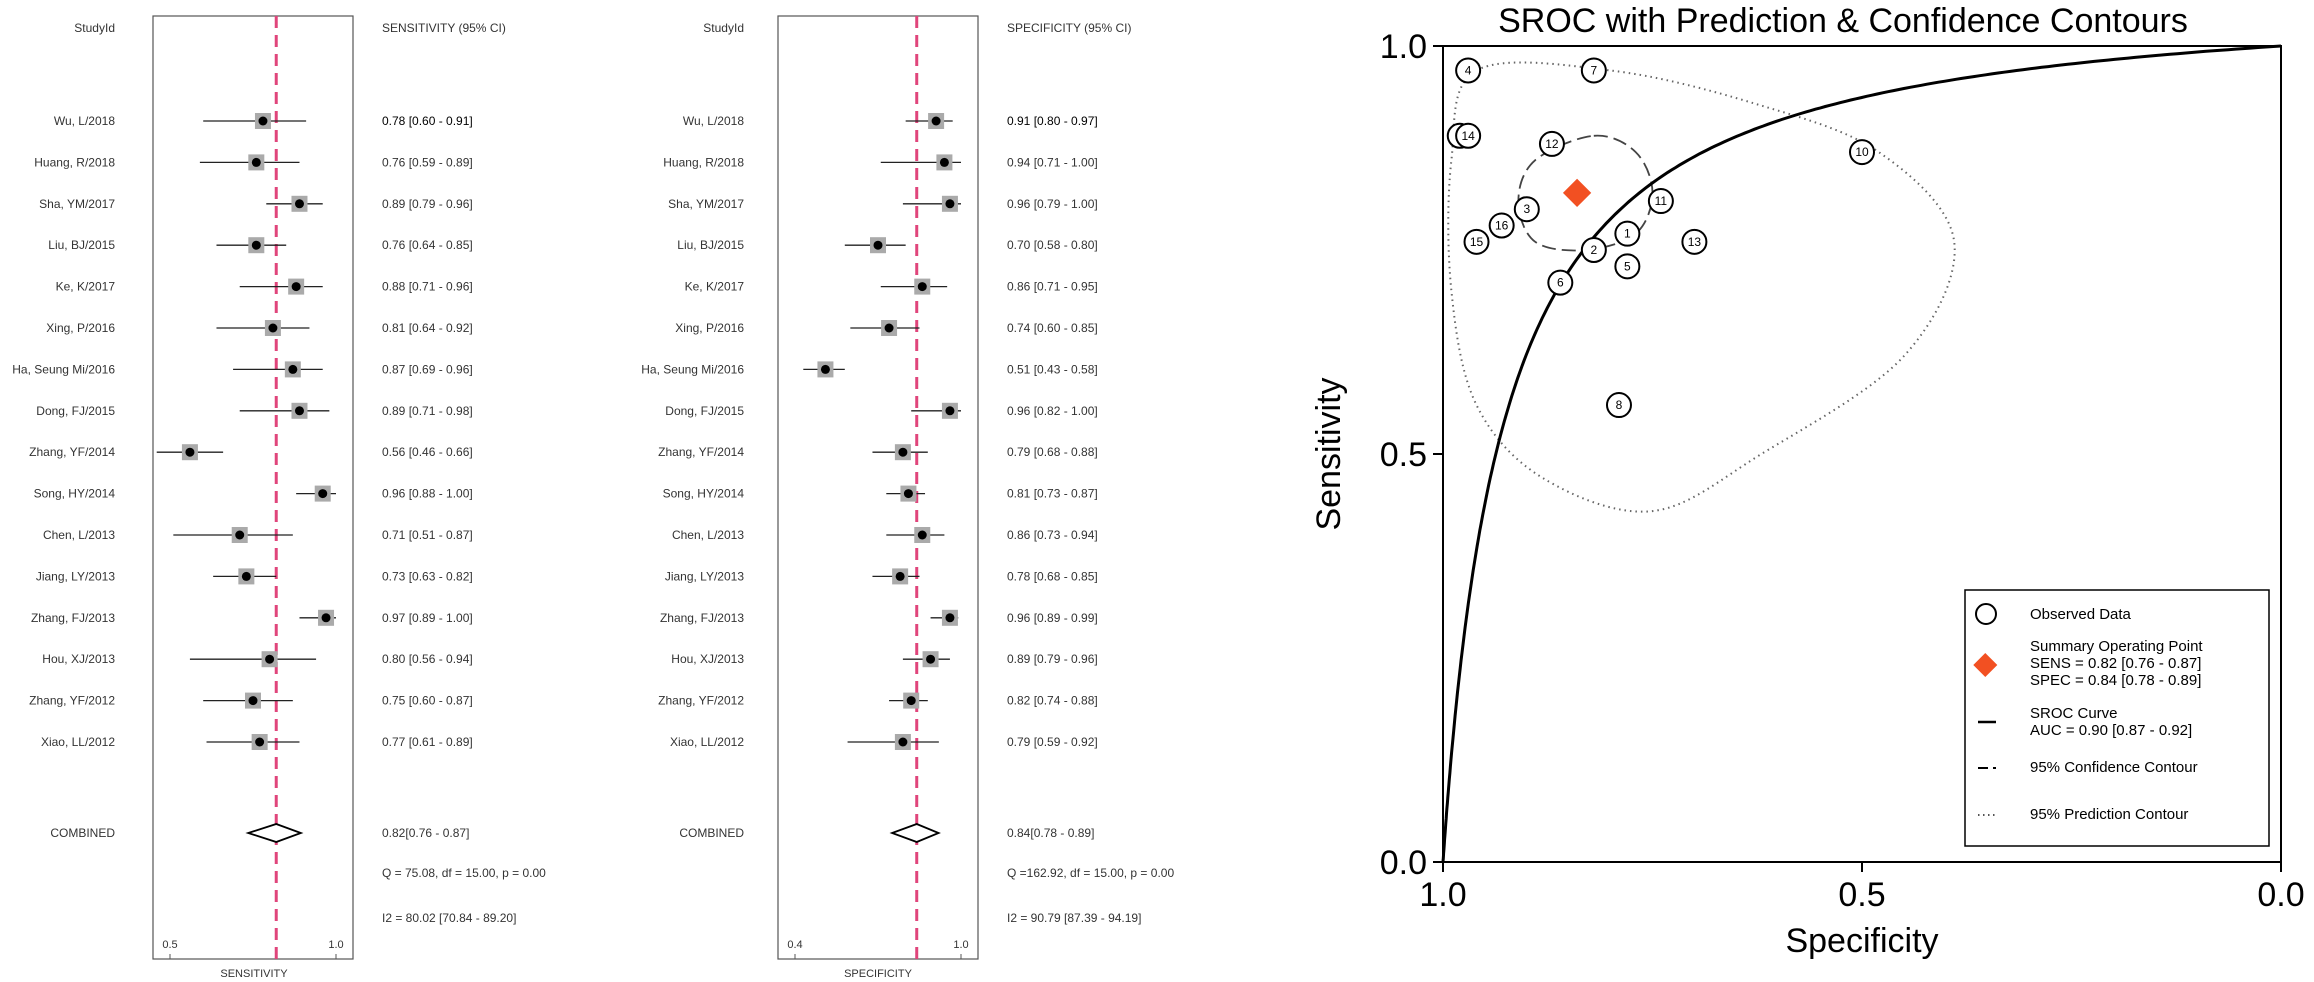  I want to click on spec-study-ci-label: 0.81 [0.73 - 0.87], so click(1052, 494).